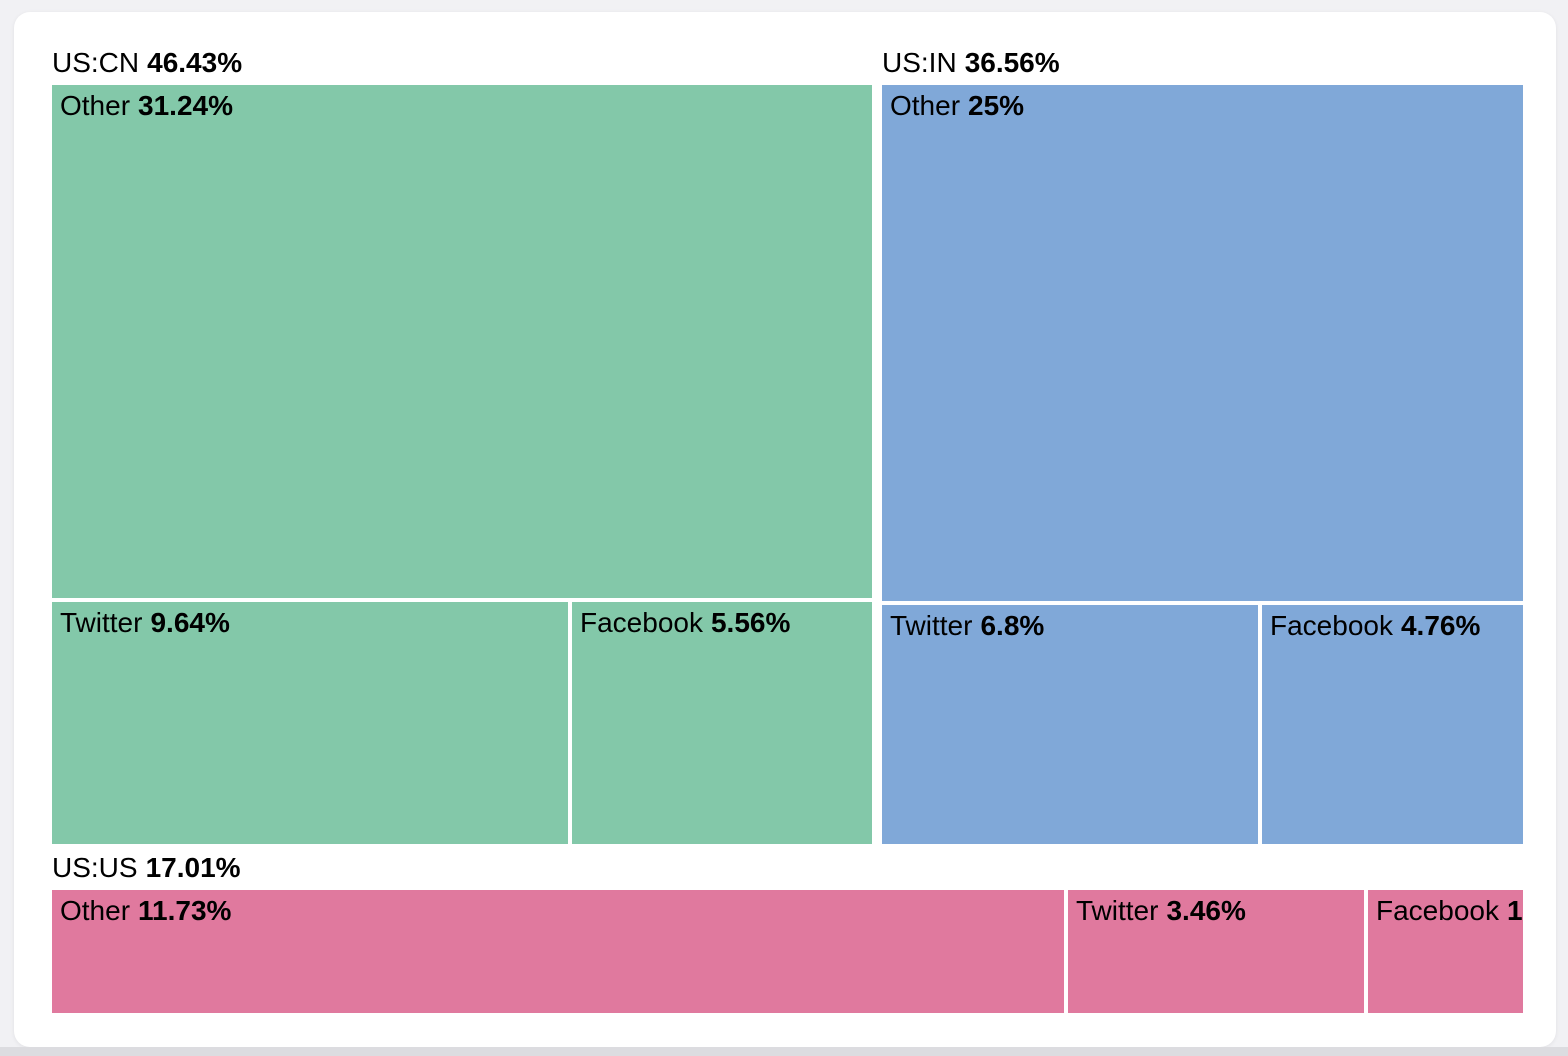 The image size is (1568, 1056). What do you see at coordinates (310, 723) in the screenshot?
I see `treemap-cell-us-cn-twitter: Twitter 9.64%` at bounding box center [310, 723].